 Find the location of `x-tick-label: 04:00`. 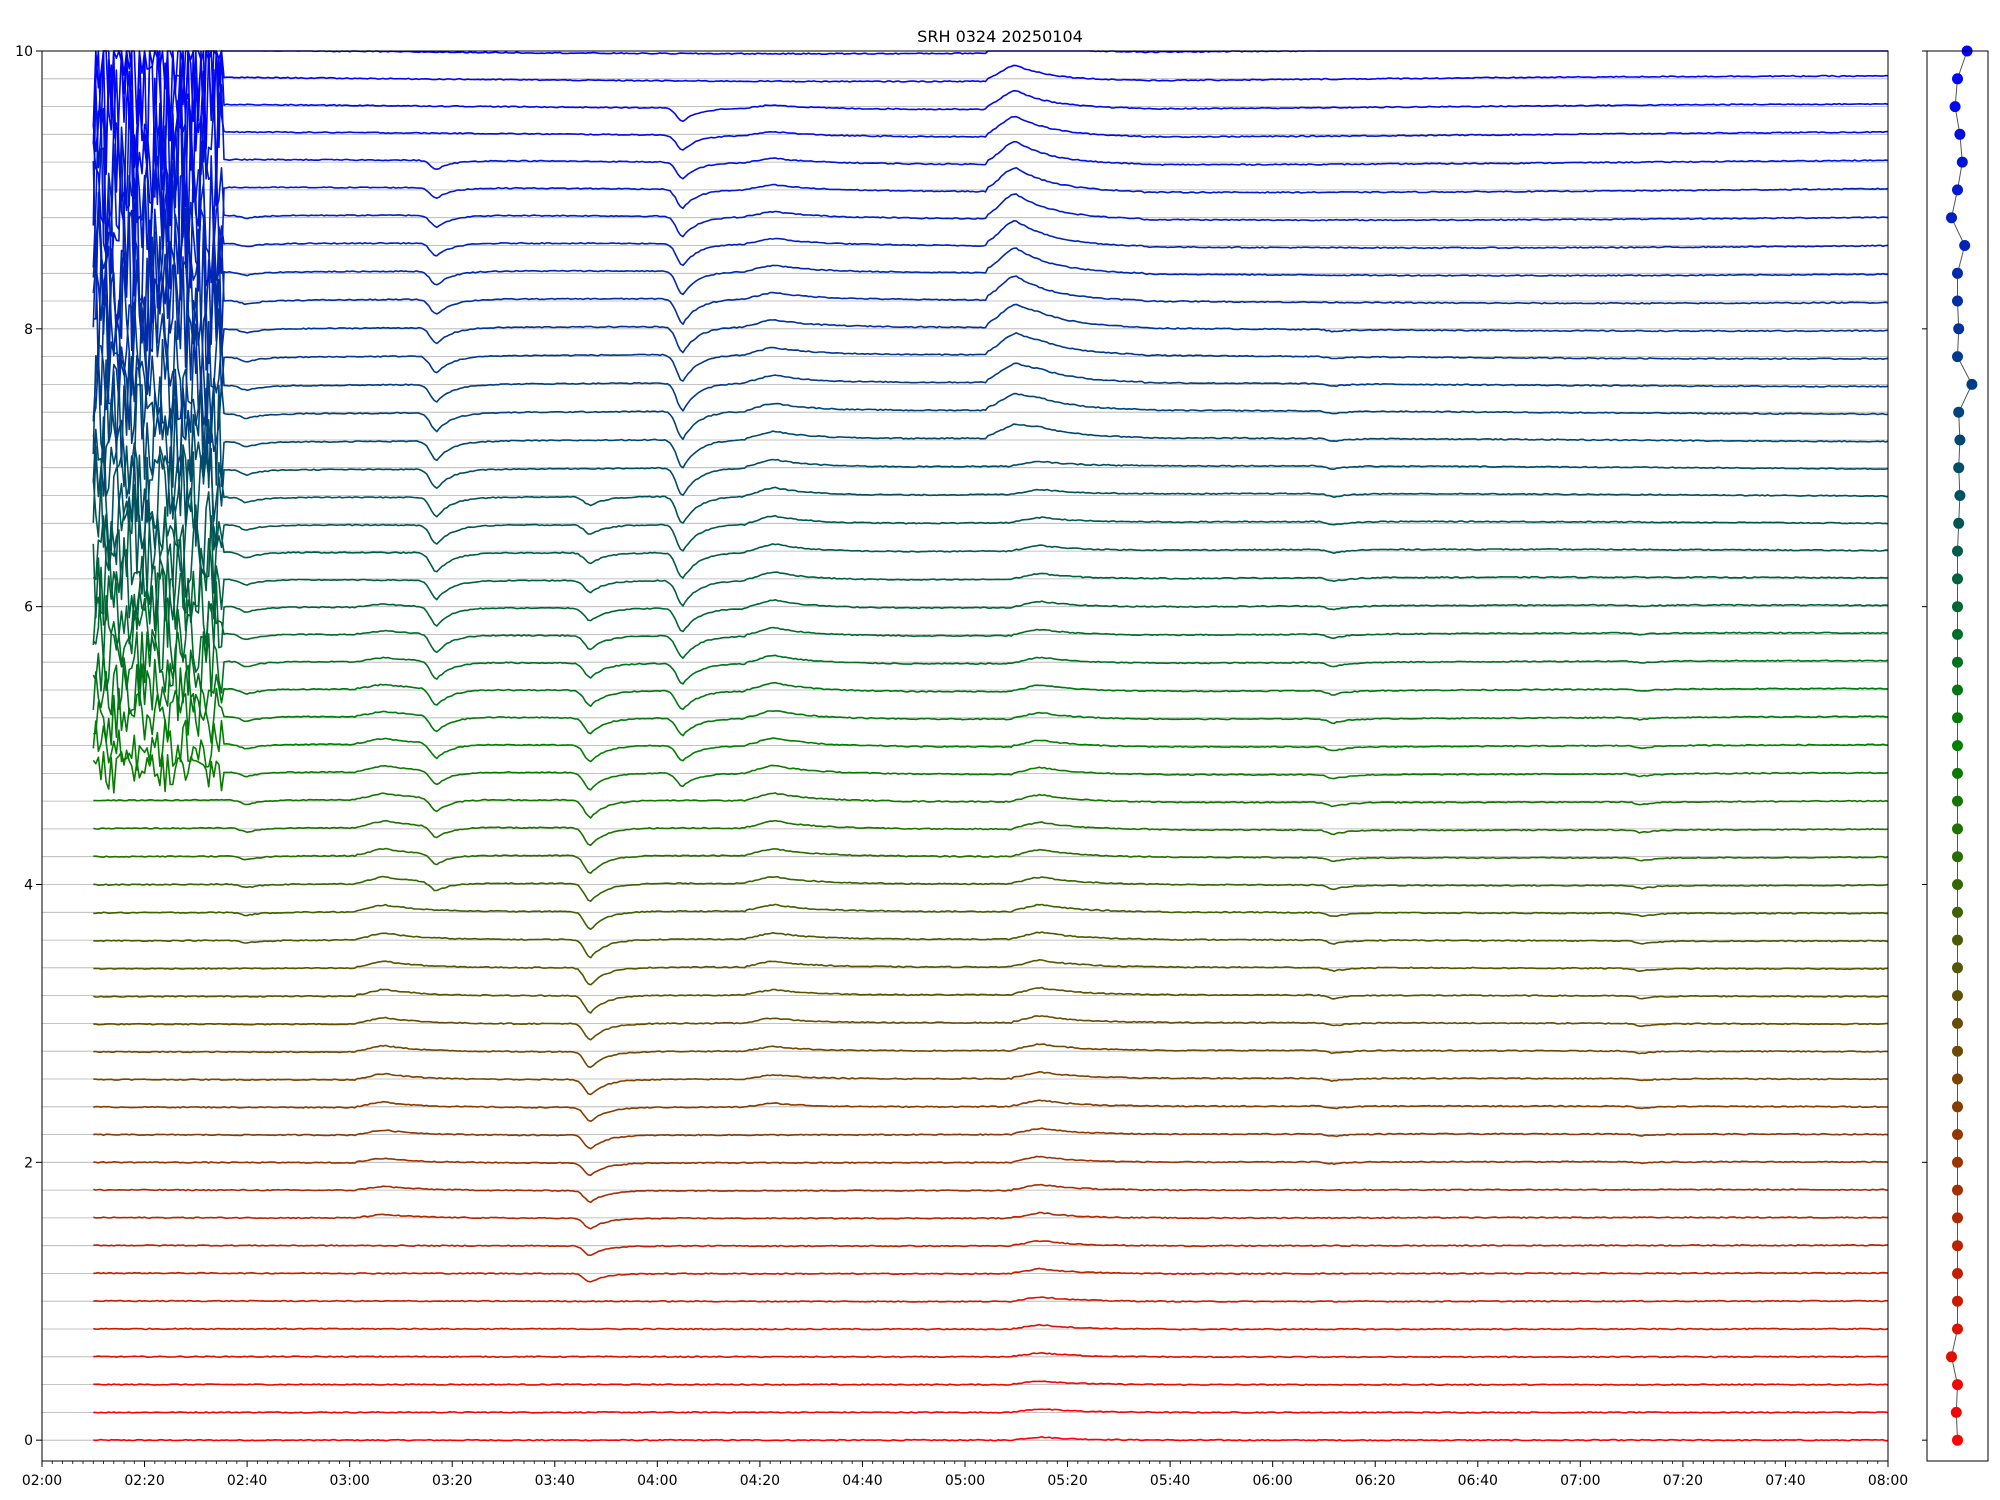

x-tick-label: 04:00 is located at coordinates (657, 1481).